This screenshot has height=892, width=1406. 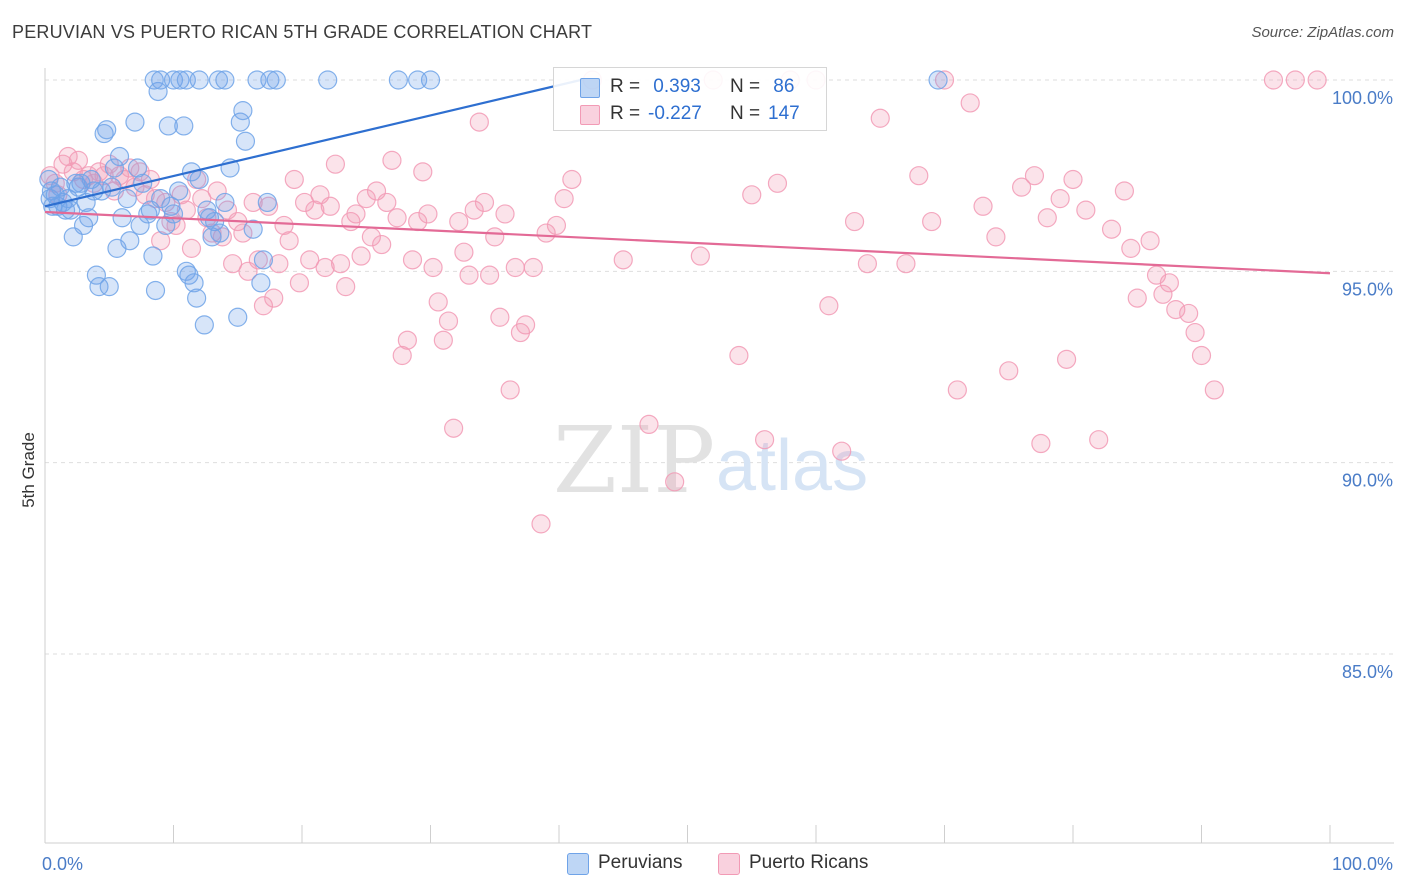 What do you see at coordinates (781, 86) in the screenshot?
I see `legend-n-value: 86` at bounding box center [781, 86].